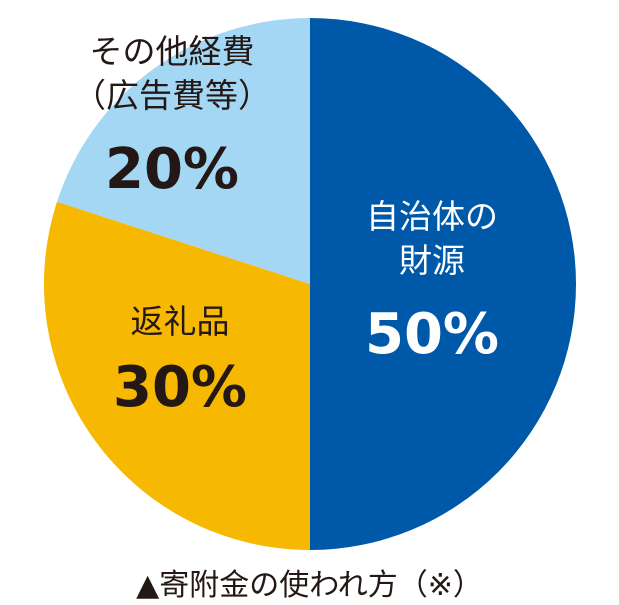 The width and height of the screenshot is (619, 605). What do you see at coordinates (309, 585) in the screenshot?
I see `chart-title: ▲寄附金の使われ方（※）` at bounding box center [309, 585].